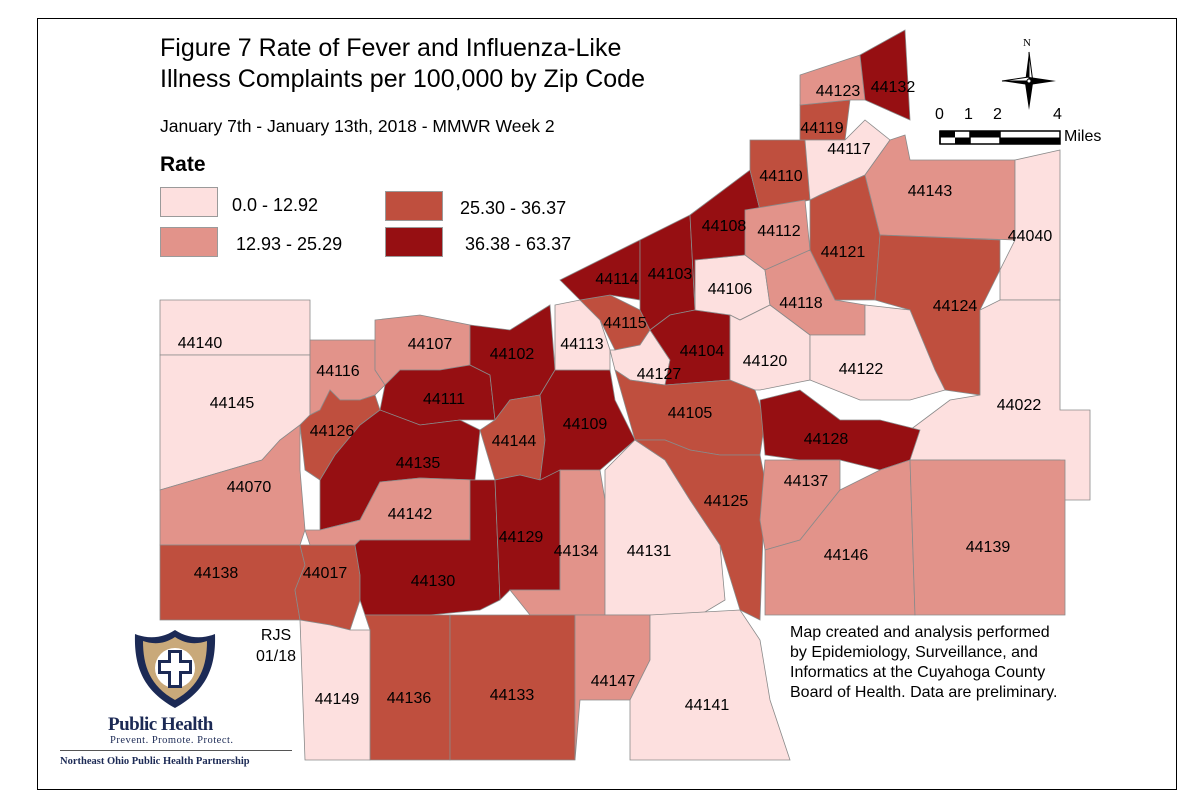  What do you see at coordinates (332, 431) in the screenshot?
I see `zip-label-44126: 44126` at bounding box center [332, 431].